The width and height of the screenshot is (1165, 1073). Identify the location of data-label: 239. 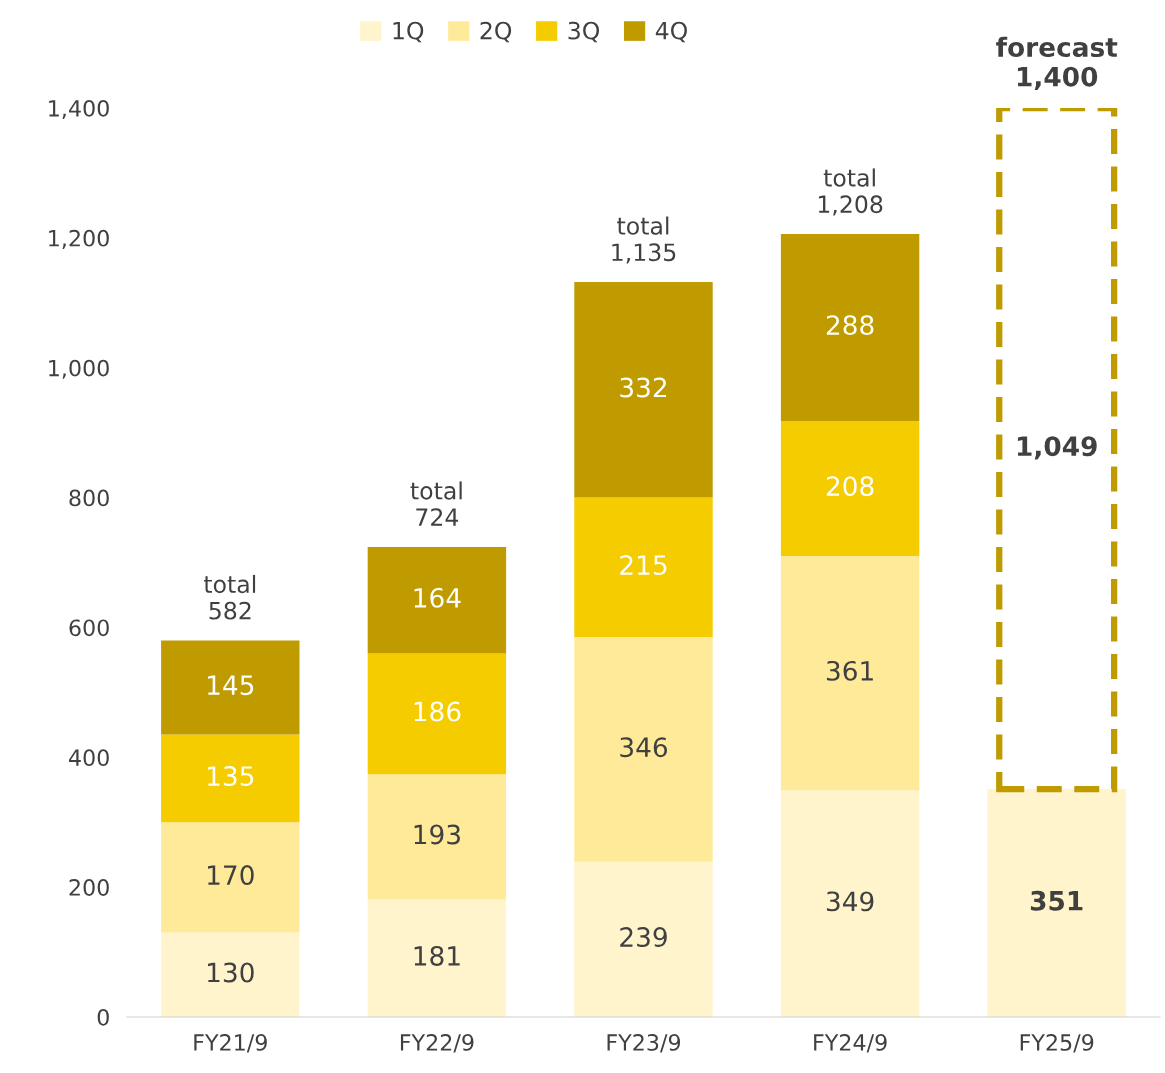
(643, 937).